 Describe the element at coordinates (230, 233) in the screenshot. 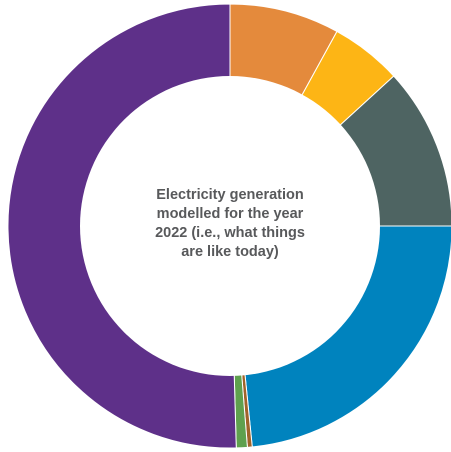

I see `chart-title-line-3: 2022 (i.e., what things` at that location.